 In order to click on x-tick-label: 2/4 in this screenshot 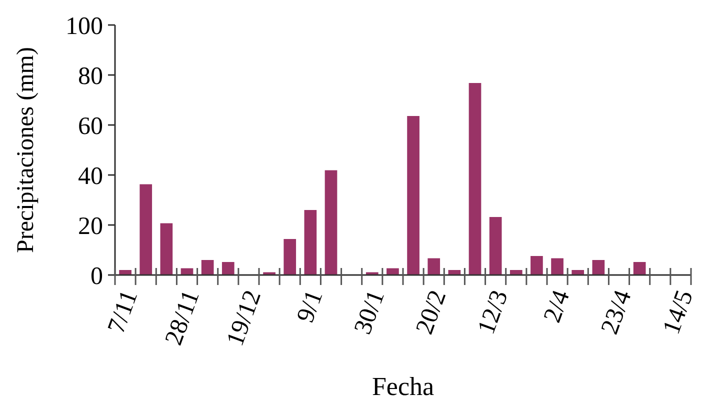, I will do `click(557, 306)`.